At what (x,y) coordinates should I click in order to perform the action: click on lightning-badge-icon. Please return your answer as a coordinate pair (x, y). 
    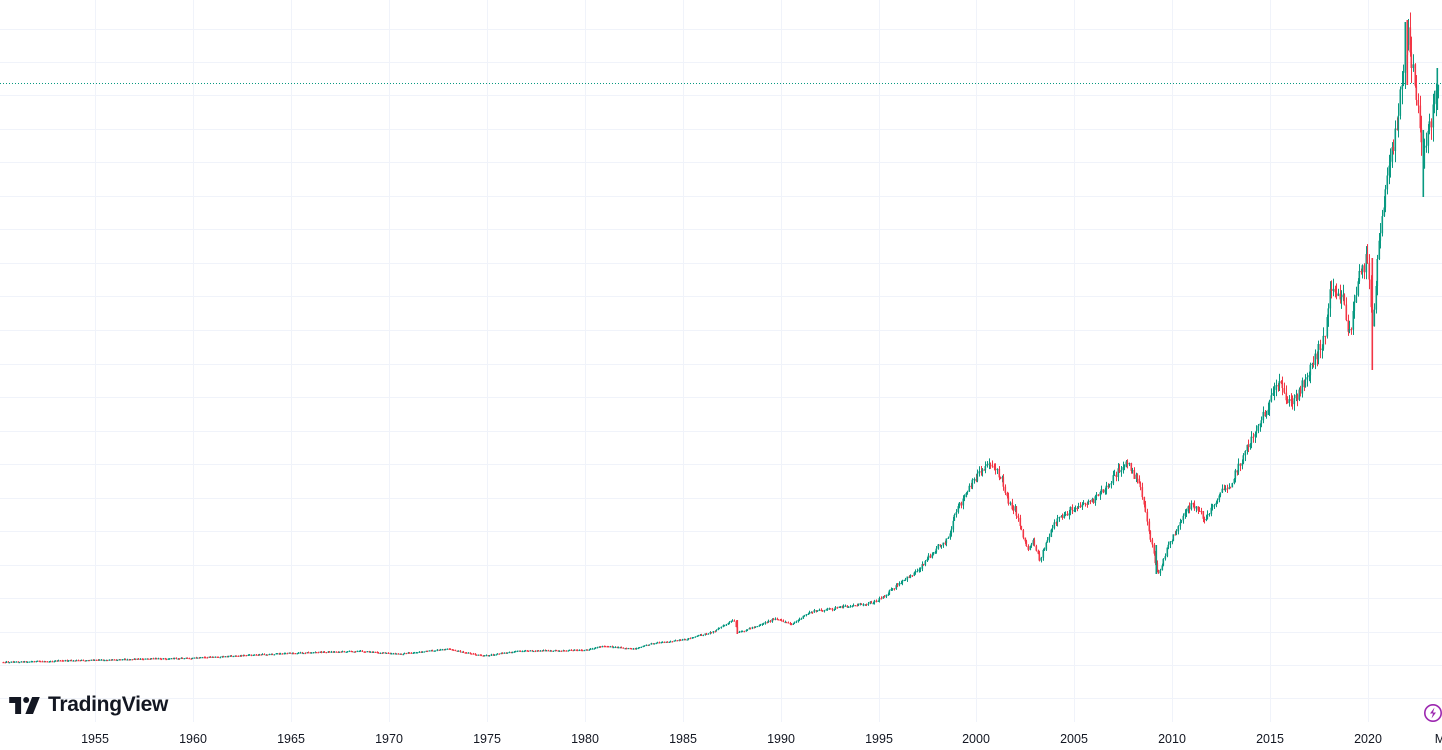
    Looking at the image, I should click on (1432, 713).